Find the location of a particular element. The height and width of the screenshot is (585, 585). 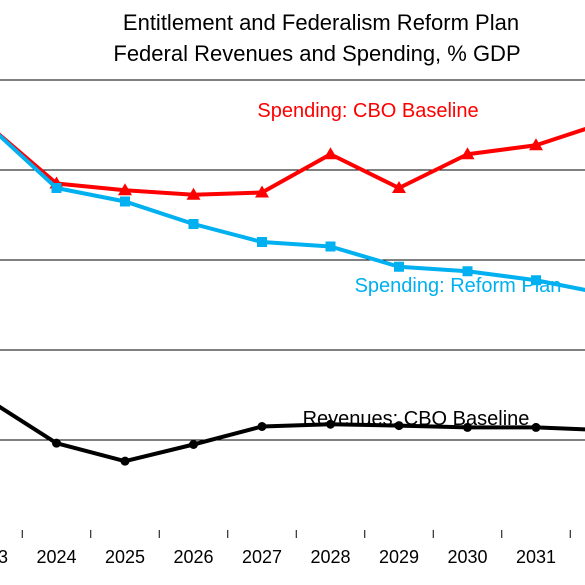

series-label-1: Spending: Reform Plan is located at coordinates (458, 286).